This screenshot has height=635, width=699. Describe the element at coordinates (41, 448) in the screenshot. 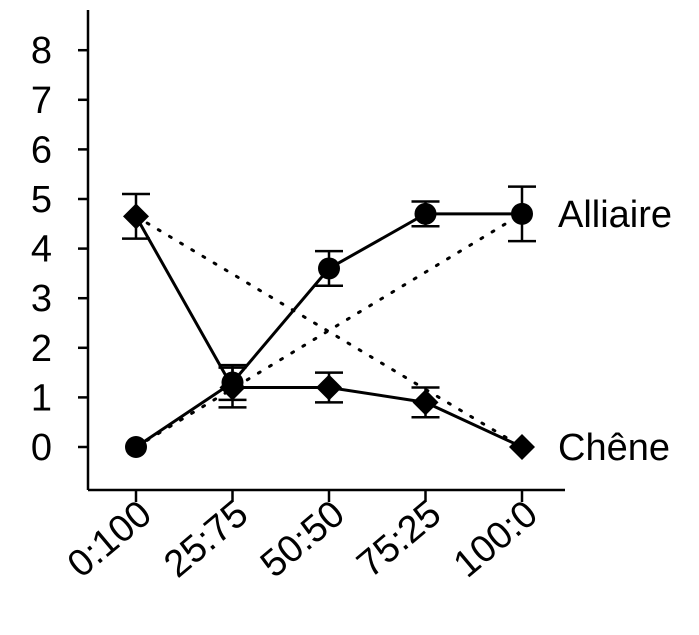

I see `y-tick-label: 0` at that location.